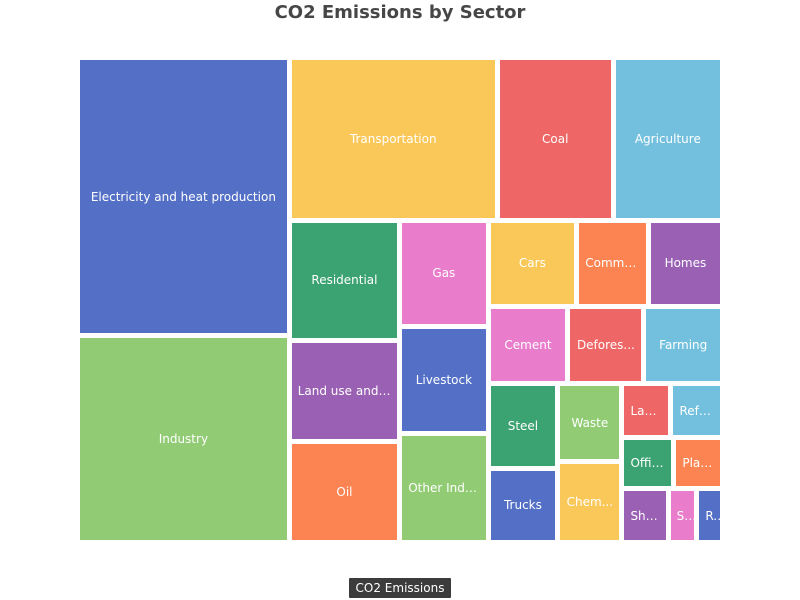  I want to click on treemap-cell-coal: Coal, so click(555, 139).